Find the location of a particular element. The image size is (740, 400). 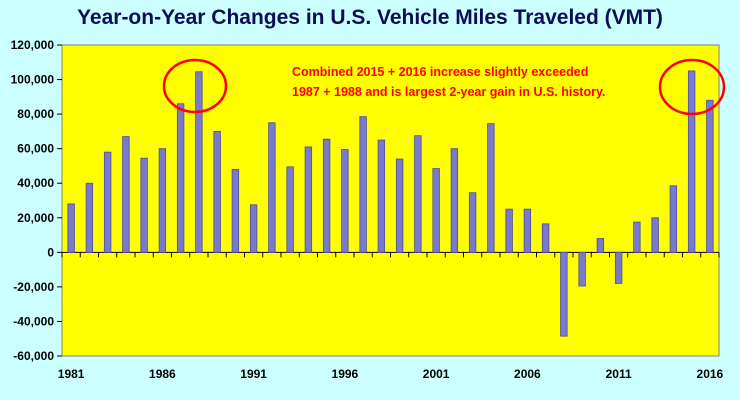

bar-1986 is located at coordinates (162, 200).